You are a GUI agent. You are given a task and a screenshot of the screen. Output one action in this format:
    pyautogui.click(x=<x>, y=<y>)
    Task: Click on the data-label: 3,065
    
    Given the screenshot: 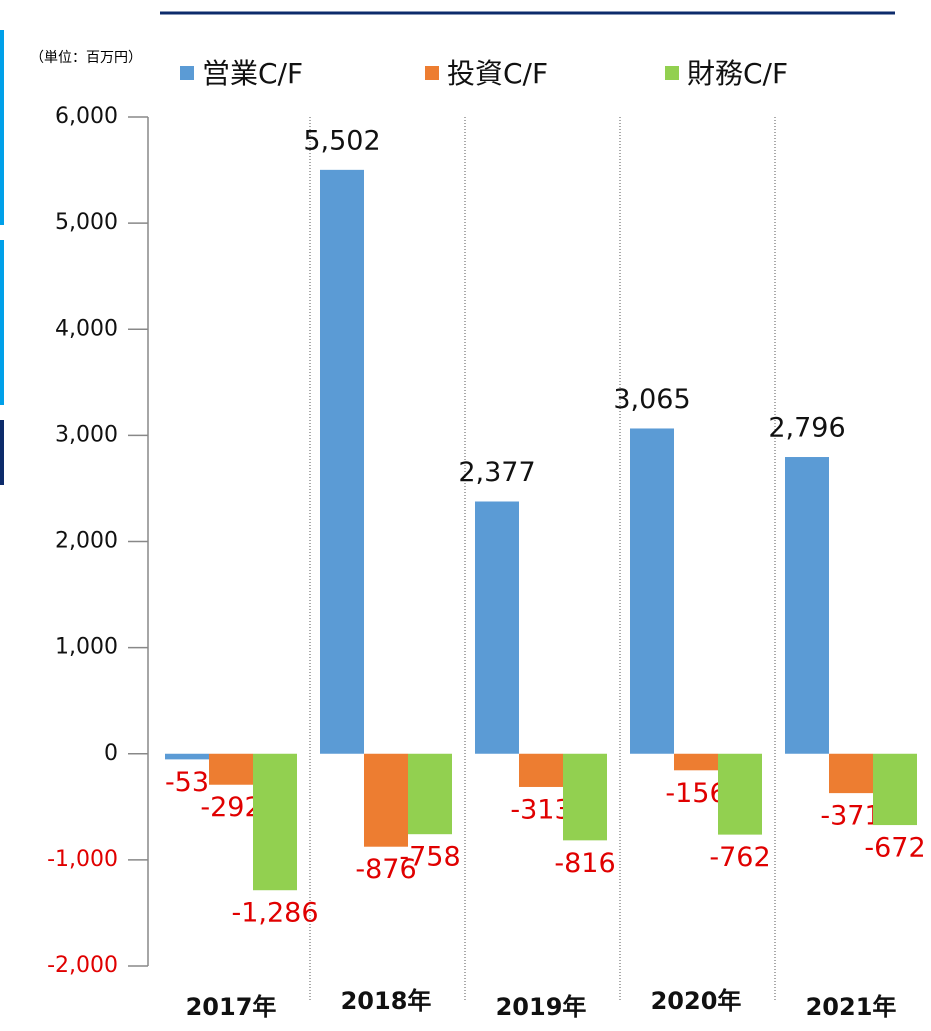 What is the action you would take?
    pyautogui.click(x=651, y=399)
    